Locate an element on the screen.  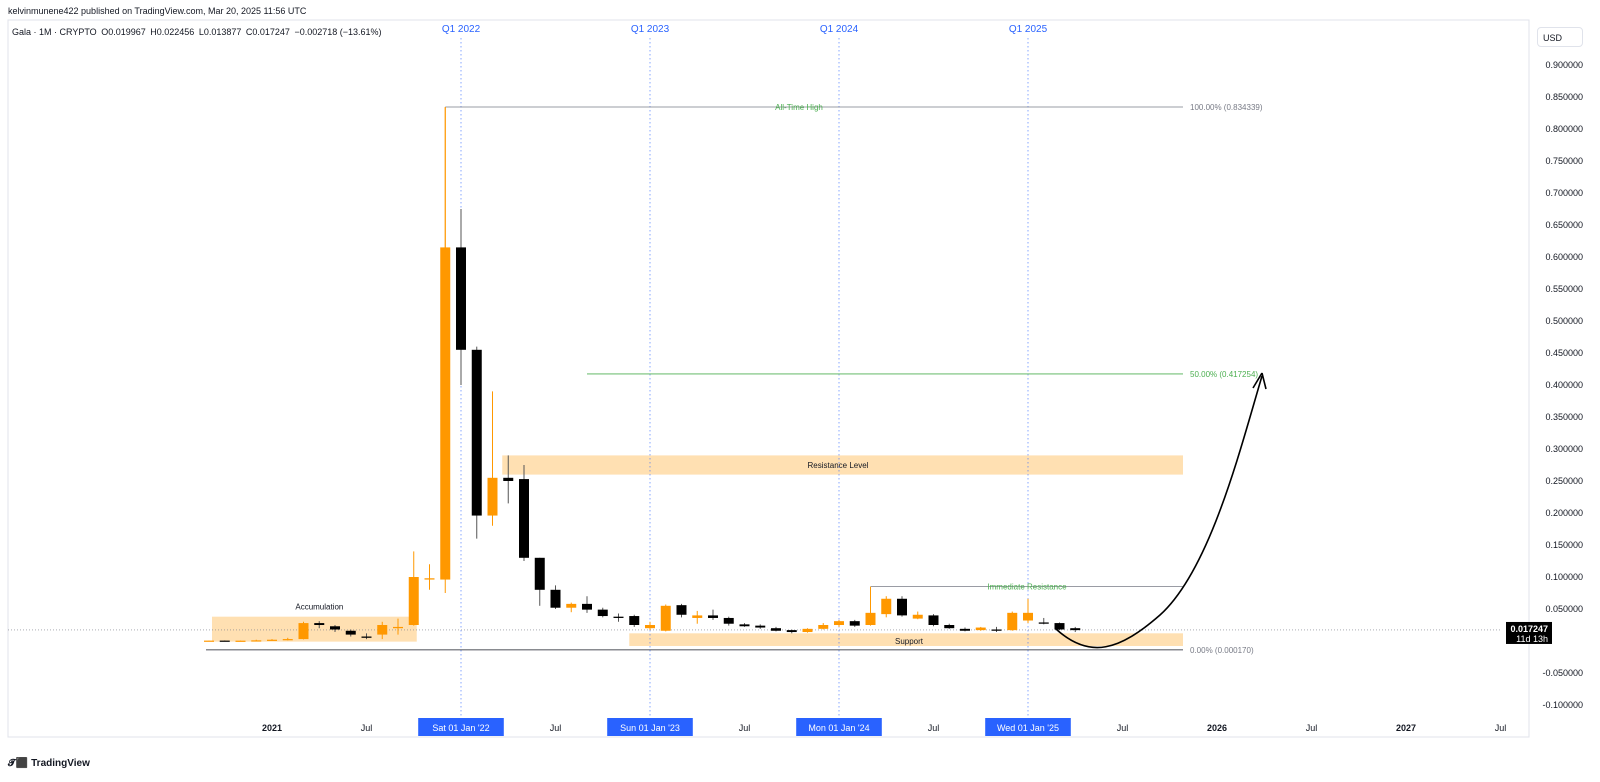
tradingview-logo-icon: 𝓣⬛ is located at coordinates (18, 763).